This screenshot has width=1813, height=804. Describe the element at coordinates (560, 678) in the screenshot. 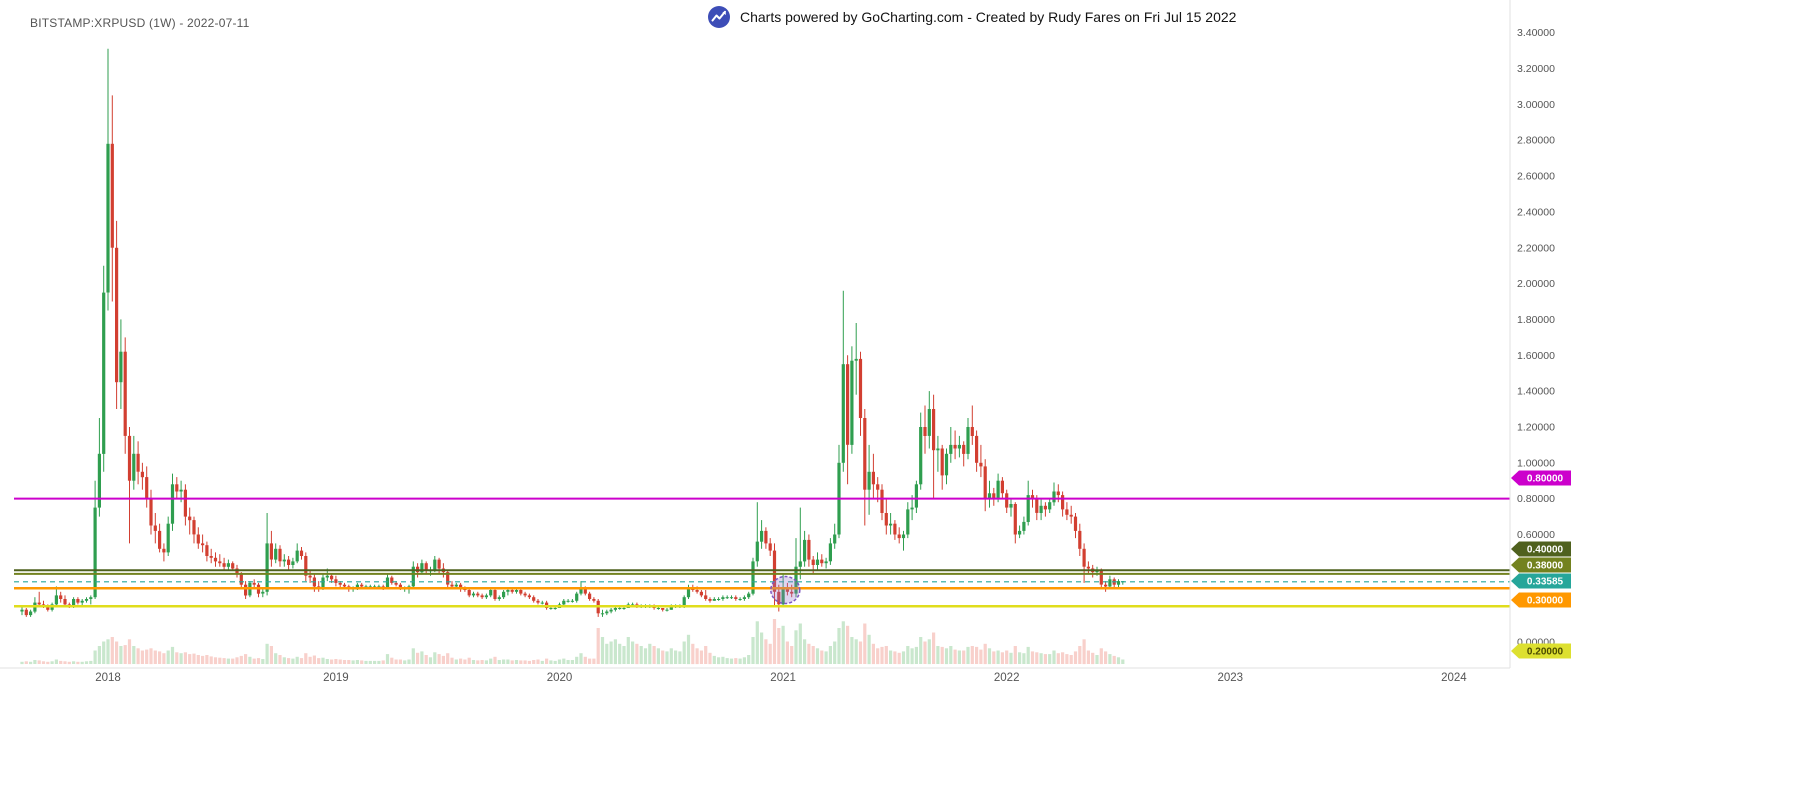

I see `svg-text: 2020` at that location.